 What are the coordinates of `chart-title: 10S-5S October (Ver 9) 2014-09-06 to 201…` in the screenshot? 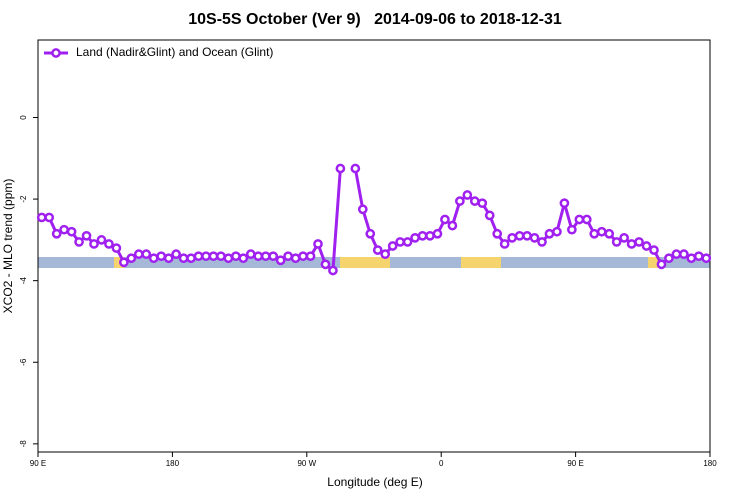 It's located at (375, 19).